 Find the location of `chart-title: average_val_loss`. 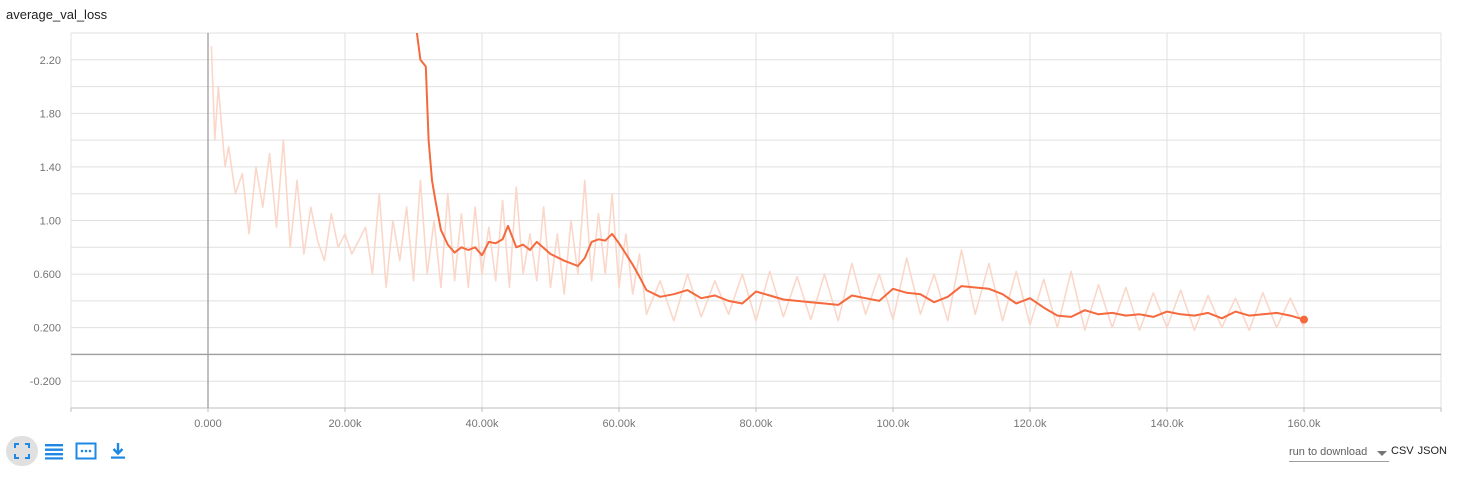

chart-title: average_val_loss is located at coordinates (57, 14).